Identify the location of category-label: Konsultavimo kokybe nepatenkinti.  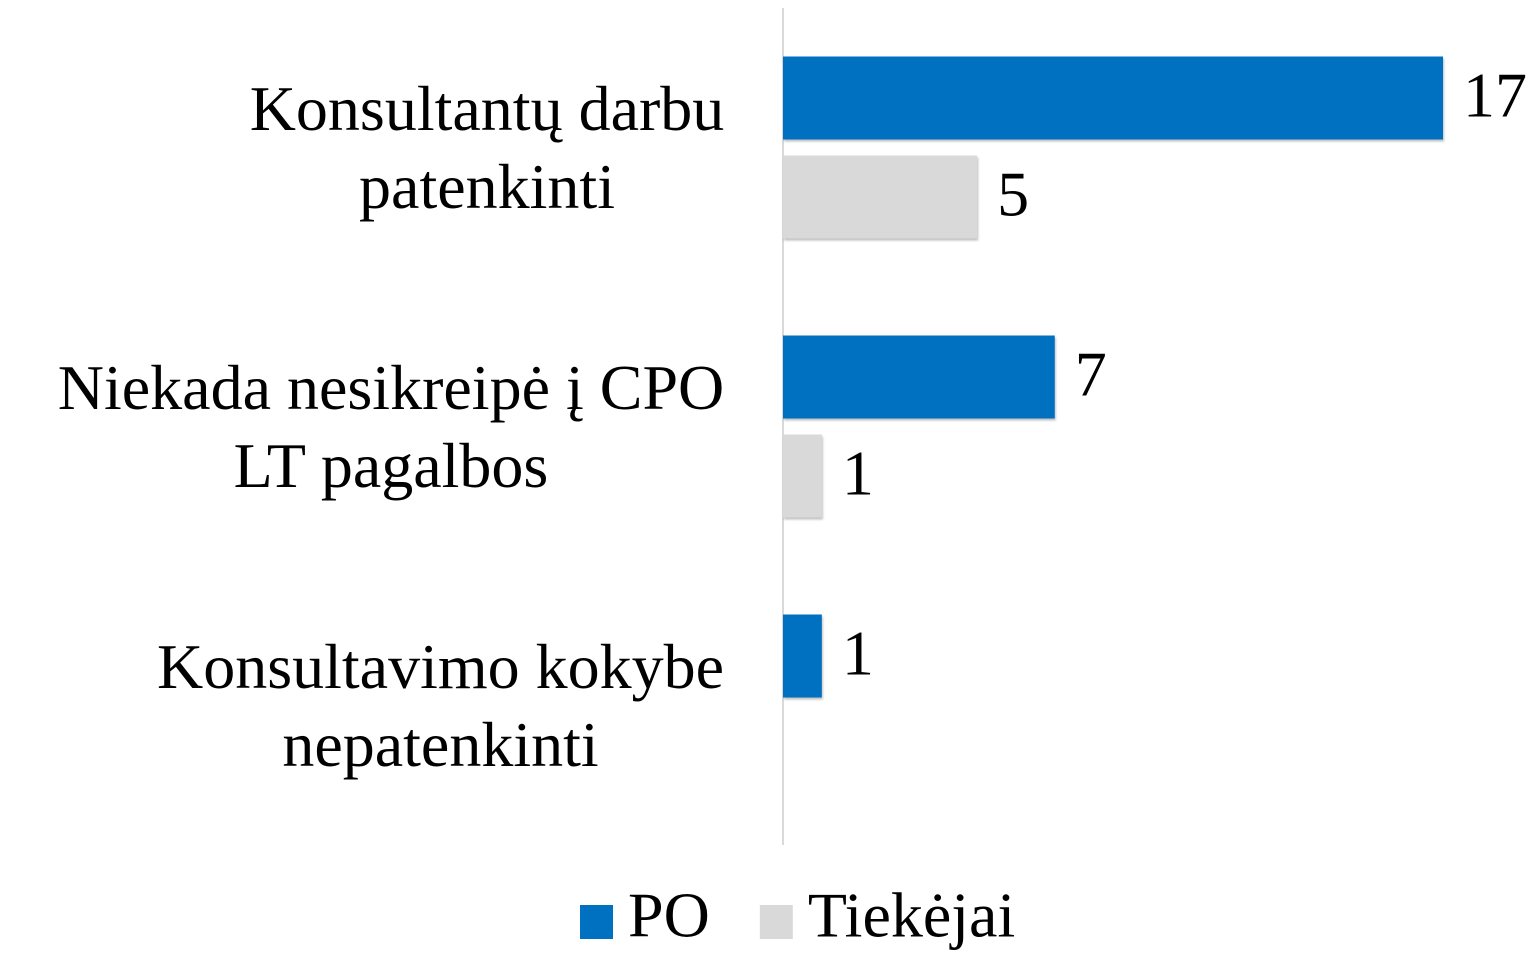
(440, 705).